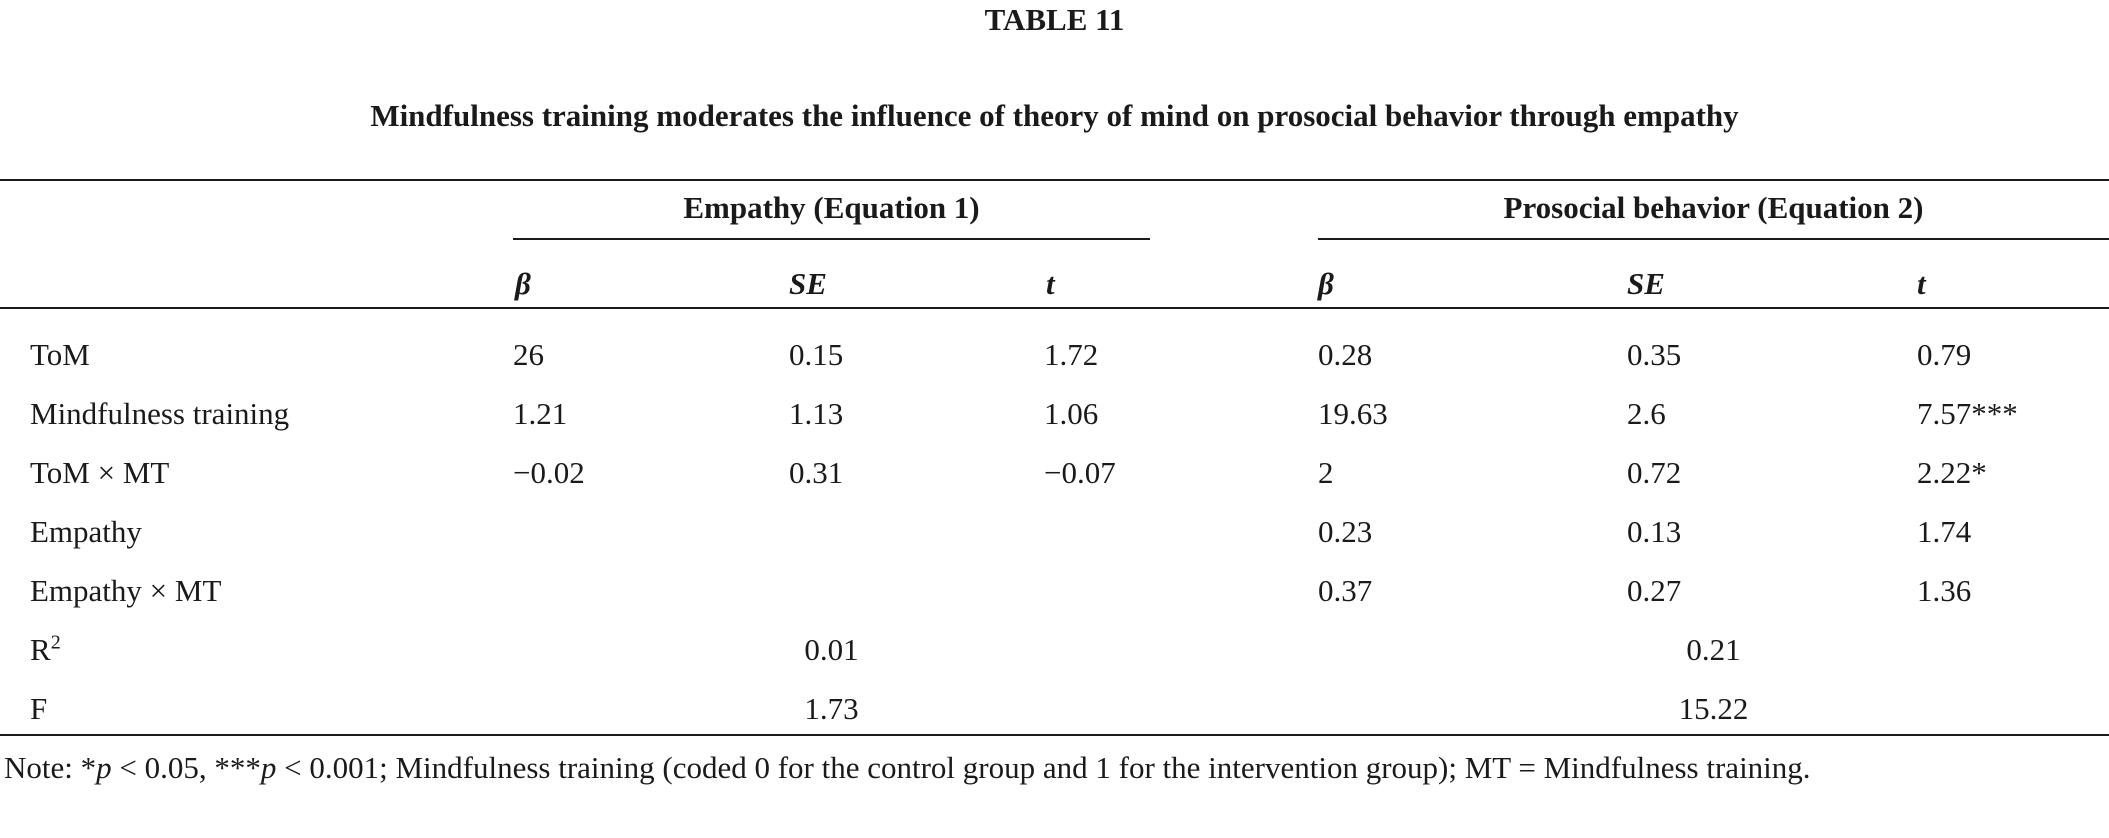 The height and width of the screenshot is (838, 2109). I want to click on column-header-beta-eq2: β, so click(1326, 283).